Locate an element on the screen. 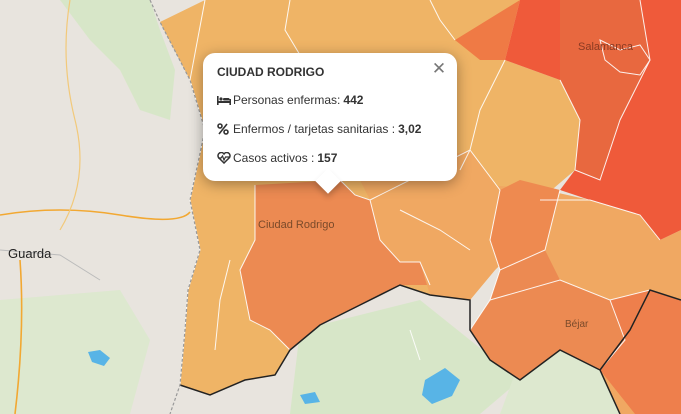 The image size is (681, 414). stat-row-active-cases: Casos activos : 157 is located at coordinates (330, 158).